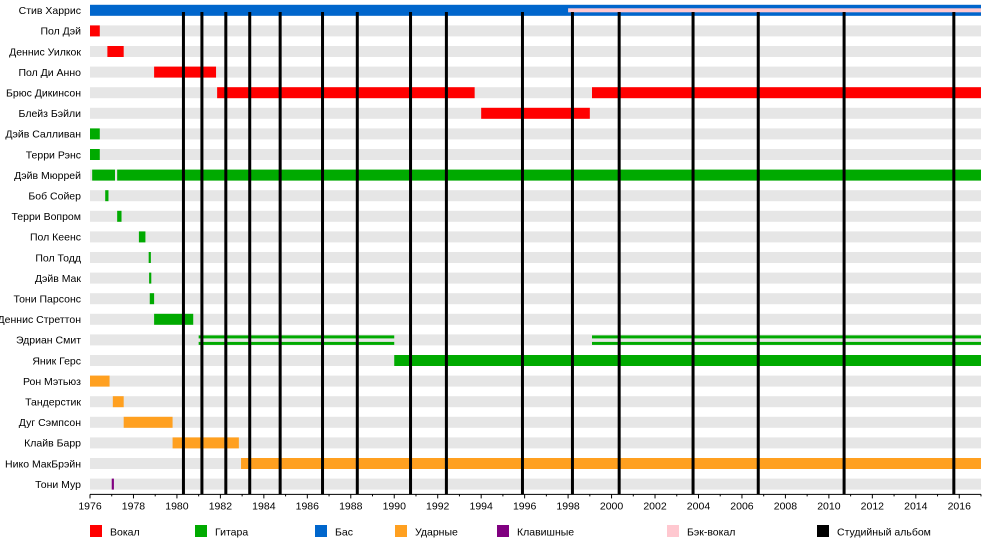 This screenshot has width=1000, height=543. Describe the element at coordinates (50, 423) in the screenshot. I see `member-label: Дуг Сэмпсон` at that location.